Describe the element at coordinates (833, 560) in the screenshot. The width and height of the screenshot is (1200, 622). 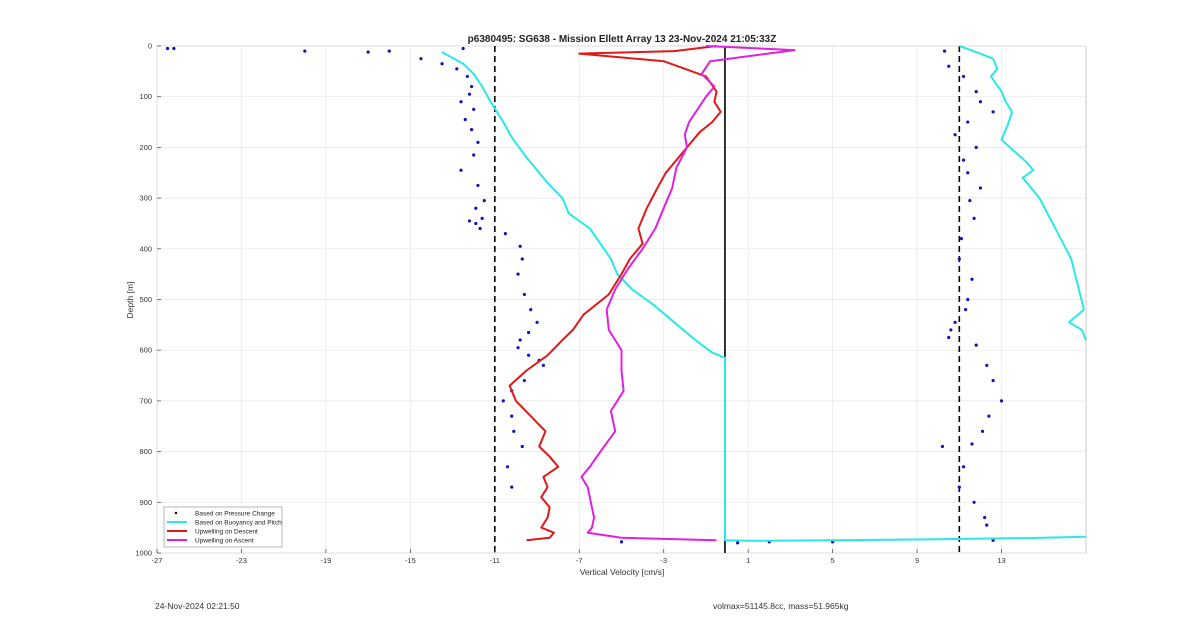
I see `x-tick-label-8: 5` at that location.